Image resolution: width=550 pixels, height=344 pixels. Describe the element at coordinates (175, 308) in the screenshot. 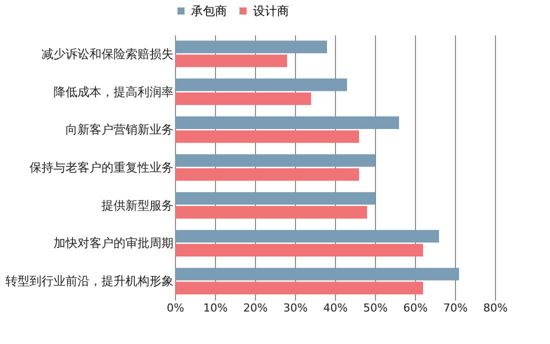

I see `x-tick-label: 0%` at that location.